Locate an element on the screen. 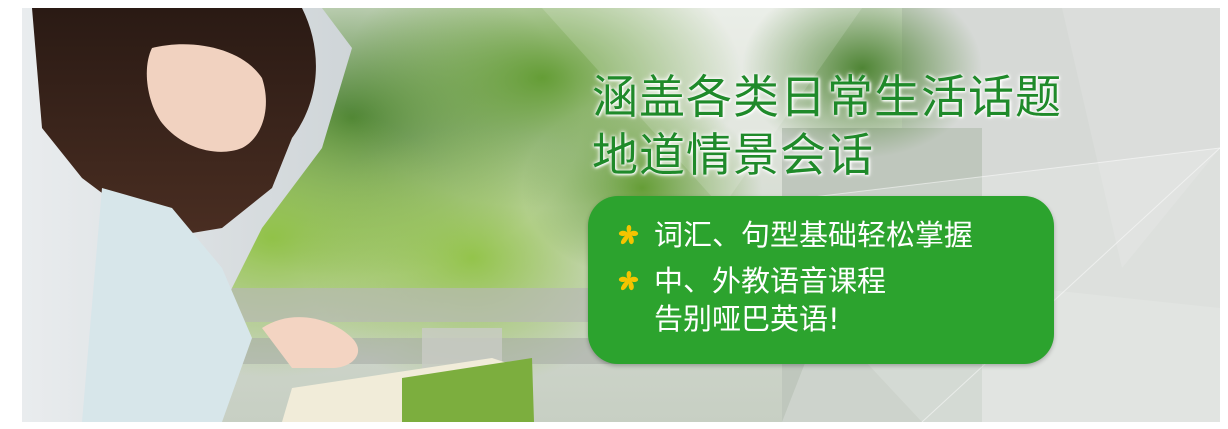 This screenshot has height=429, width=1228. headline-line-2: 地道情景会话 is located at coordinates (733, 155).